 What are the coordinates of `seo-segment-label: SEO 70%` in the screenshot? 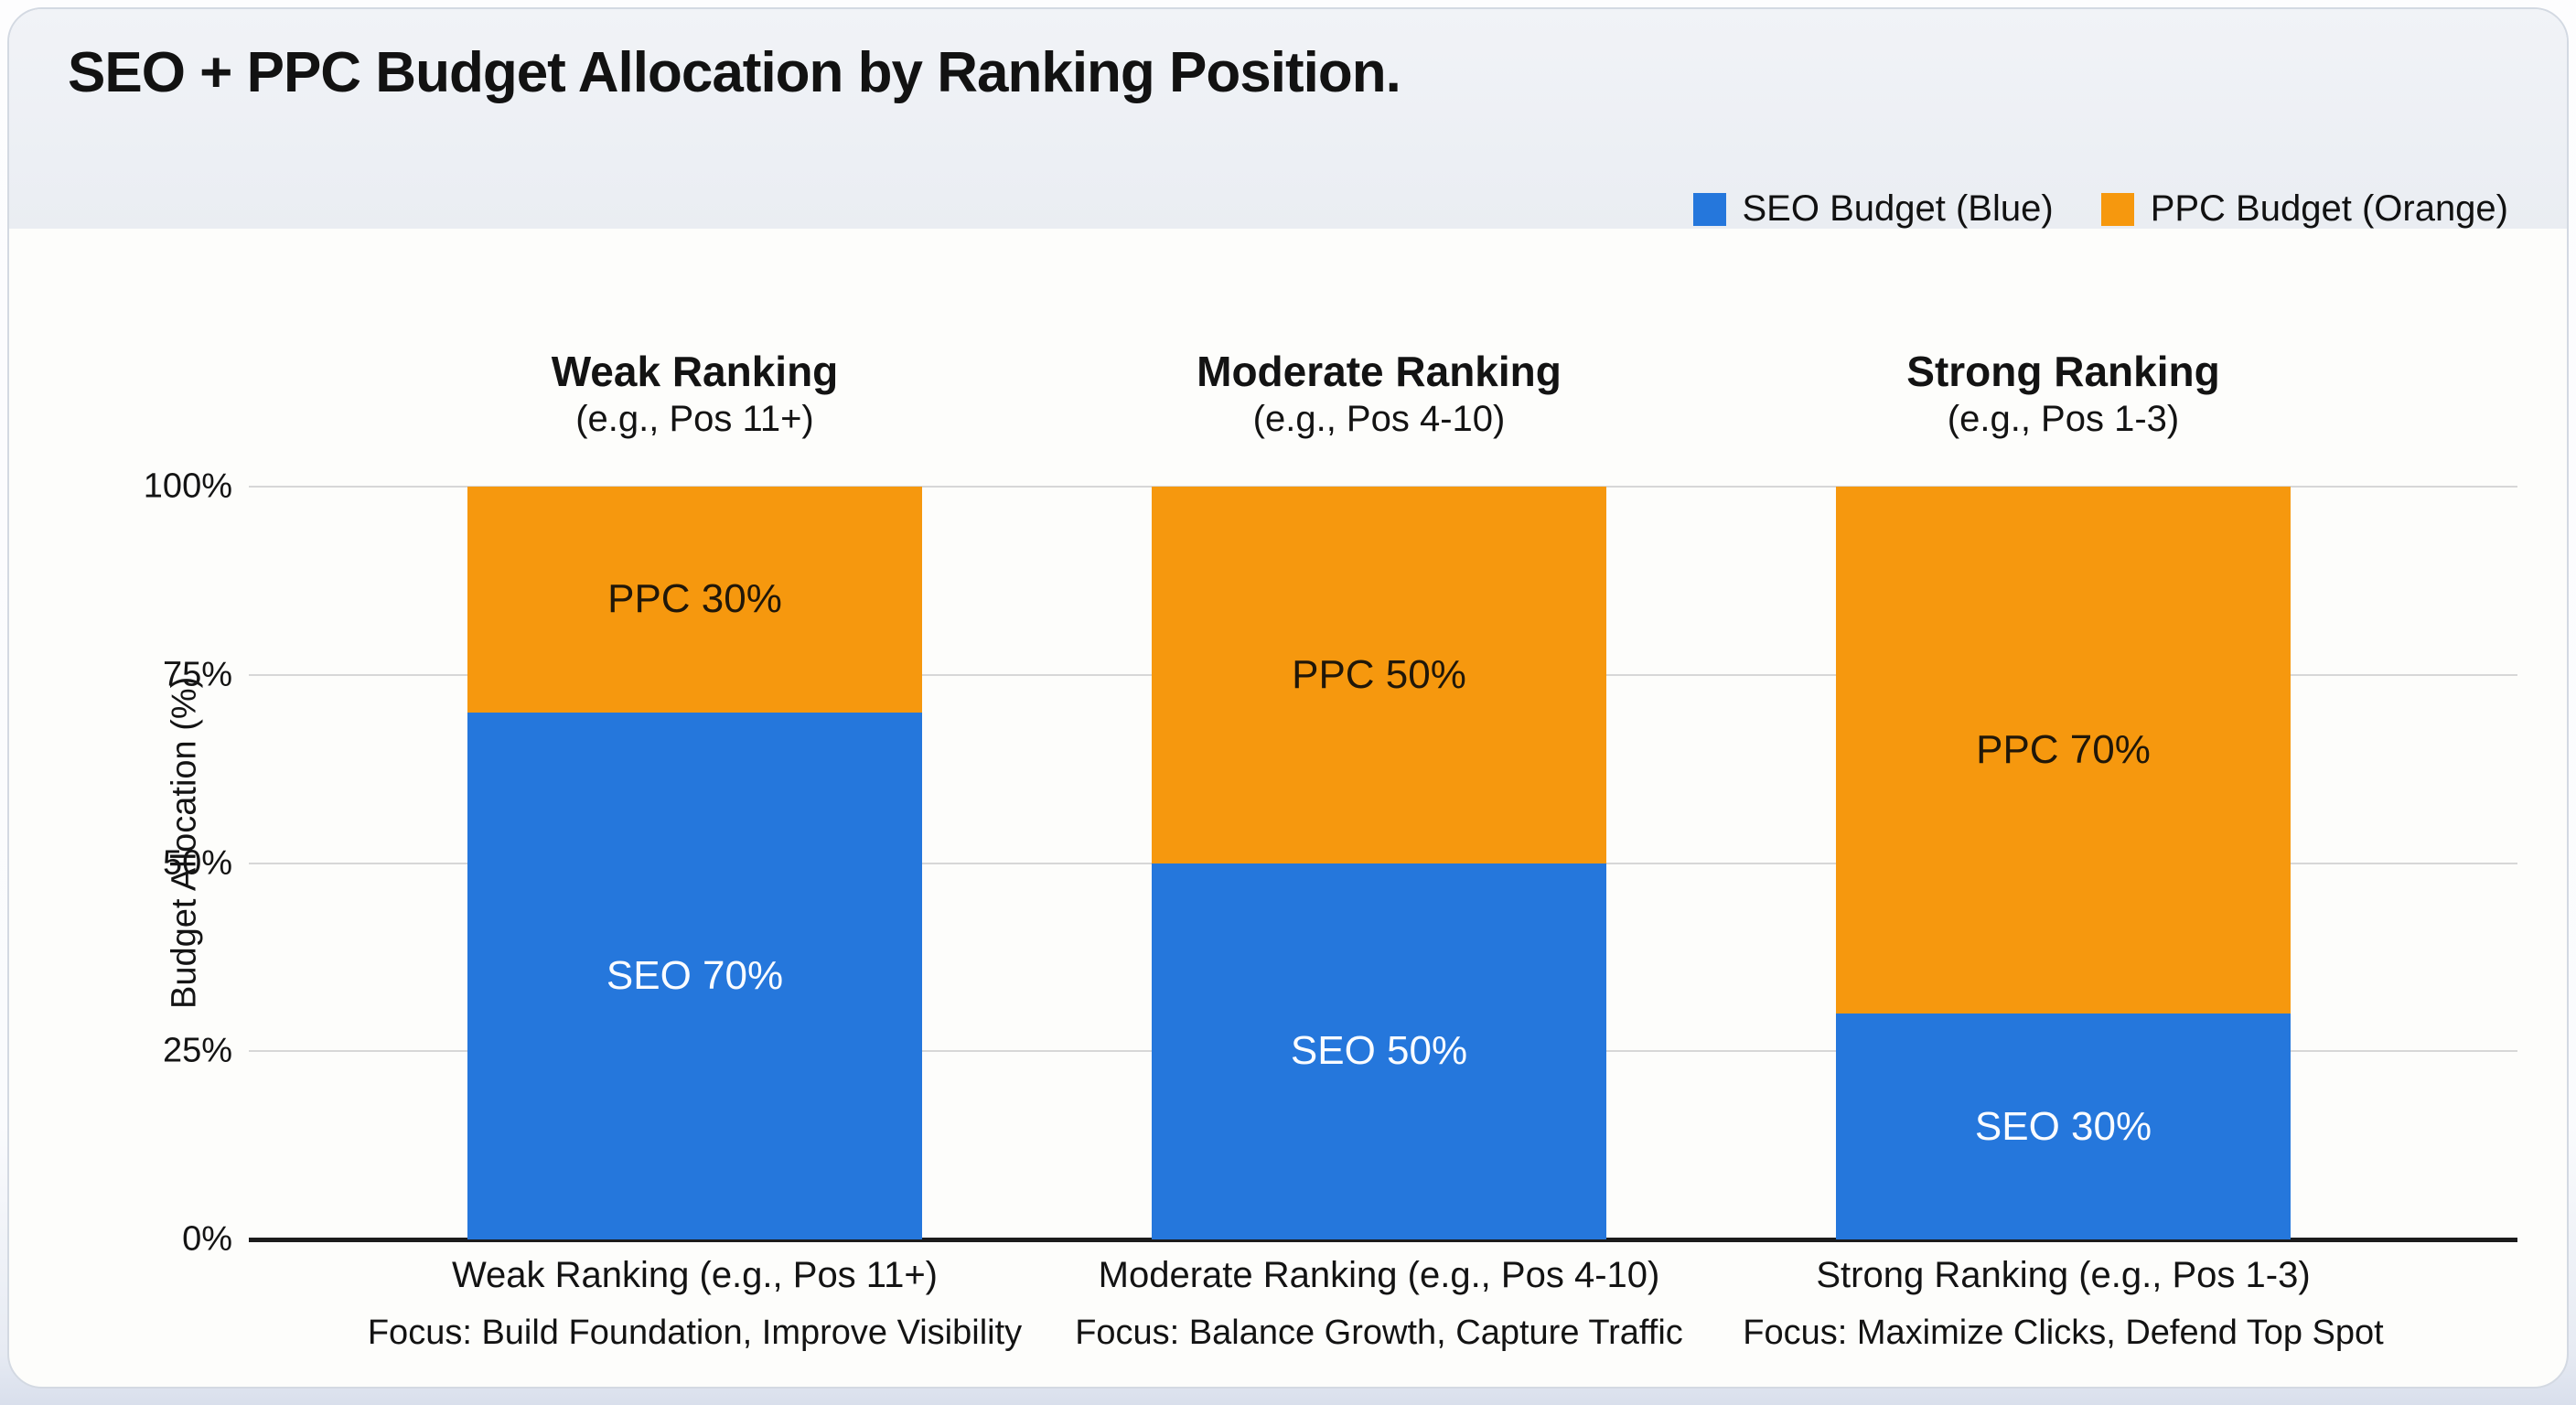 It's located at (695, 975).